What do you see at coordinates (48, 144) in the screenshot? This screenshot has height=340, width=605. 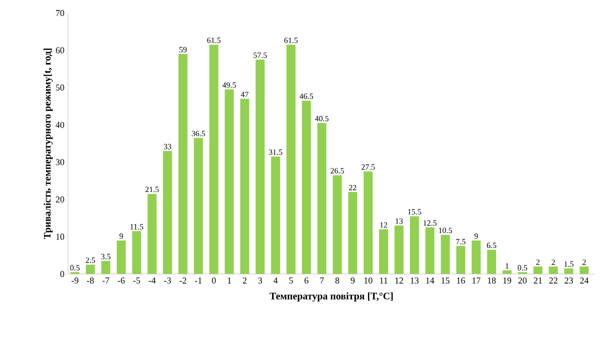 I see `y-axis-title: Тривалість температурного режиму[t, год]` at bounding box center [48, 144].